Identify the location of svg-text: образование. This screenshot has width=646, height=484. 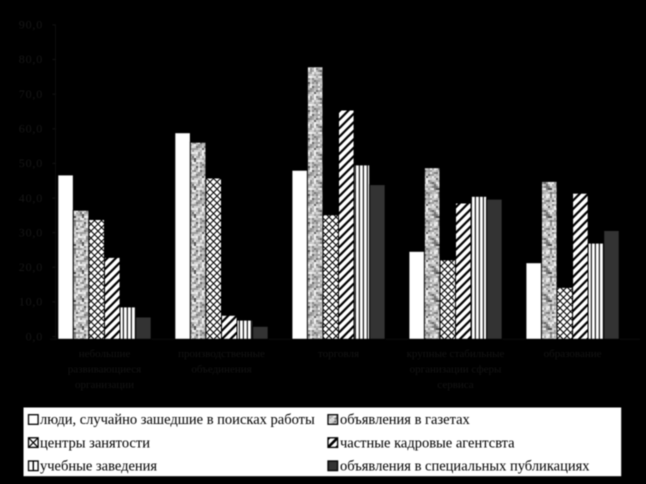
(573, 354).